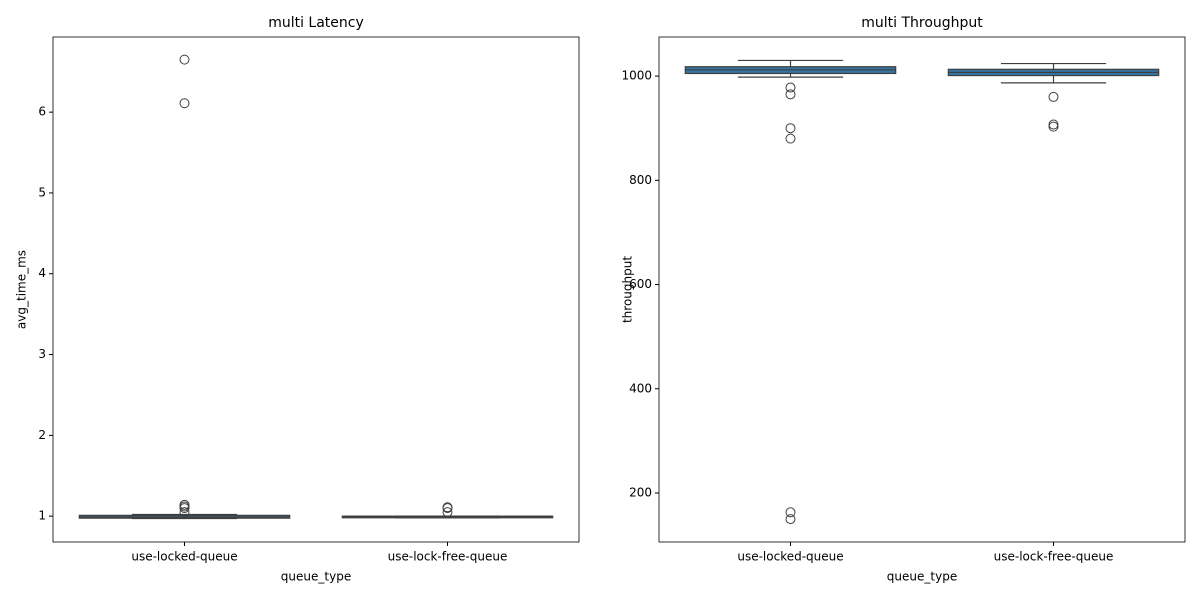 This screenshot has height=600, width=1200. Describe the element at coordinates (42, 192) in the screenshot. I see `y-tick-label: 5` at that location.